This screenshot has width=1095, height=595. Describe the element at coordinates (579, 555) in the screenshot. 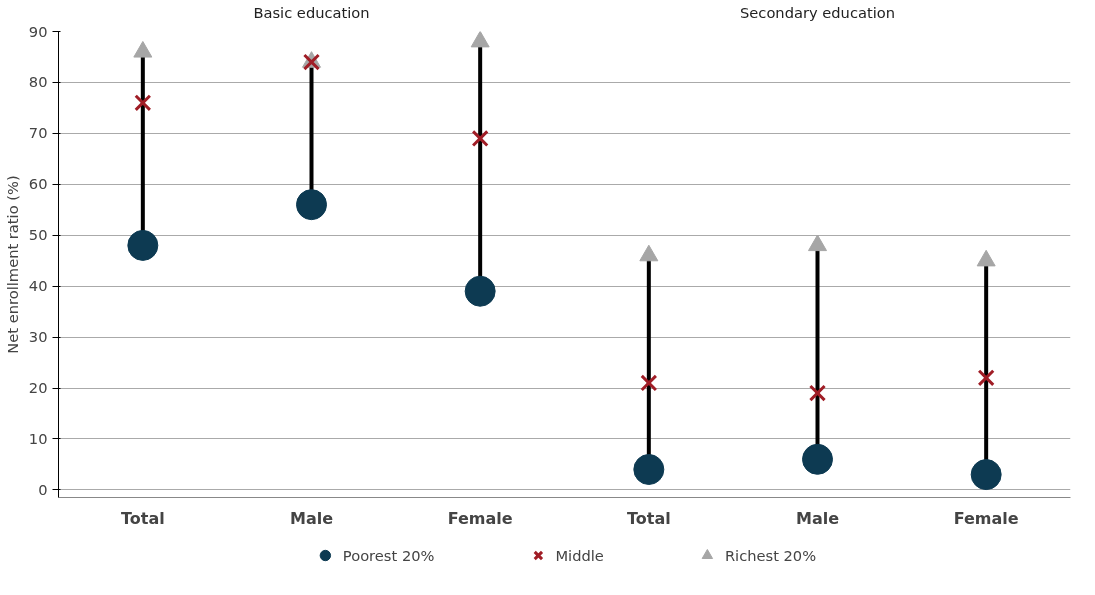

I see `legend-label: Middle` at that location.